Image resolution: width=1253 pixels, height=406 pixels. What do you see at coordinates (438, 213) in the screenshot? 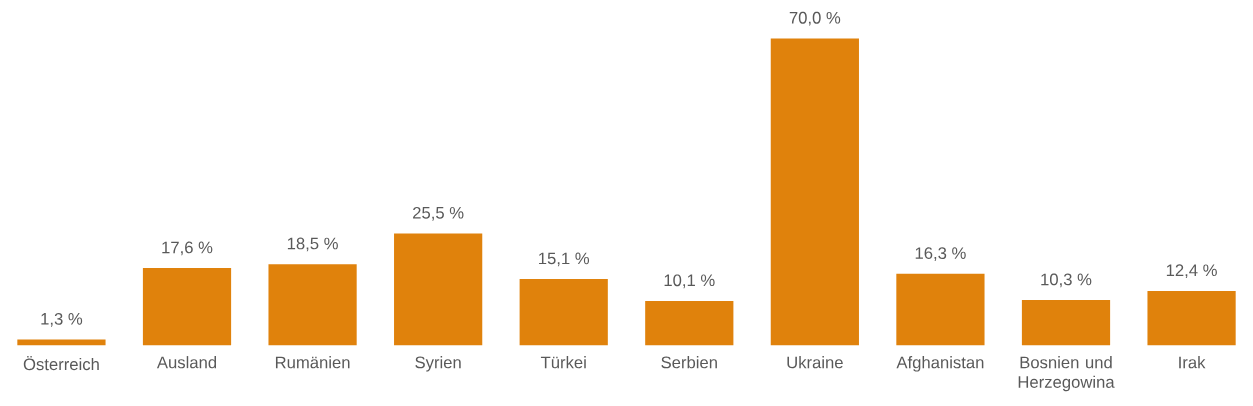
I see `data-label: 25,5 %` at bounding box center [438, 213].